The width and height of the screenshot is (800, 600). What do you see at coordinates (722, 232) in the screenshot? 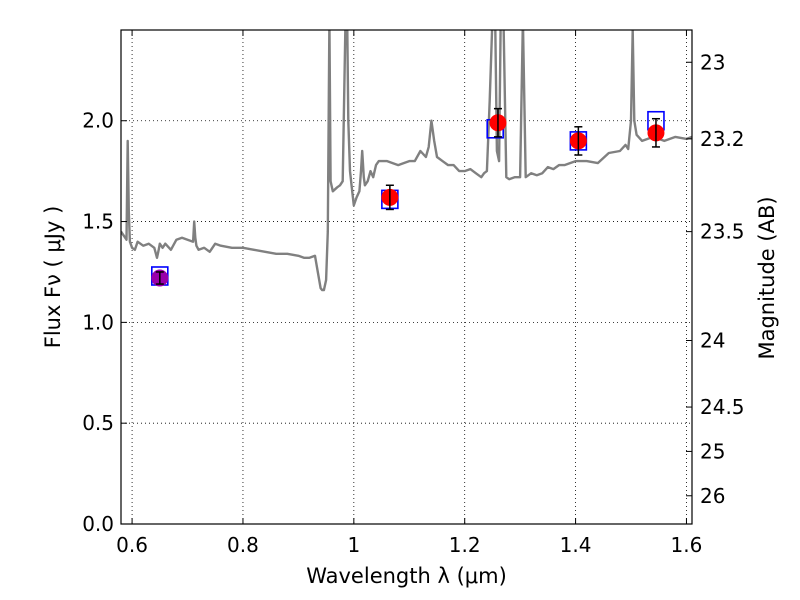
I see `y2-tick-label: 23.5` at bounding box center [722, 232].